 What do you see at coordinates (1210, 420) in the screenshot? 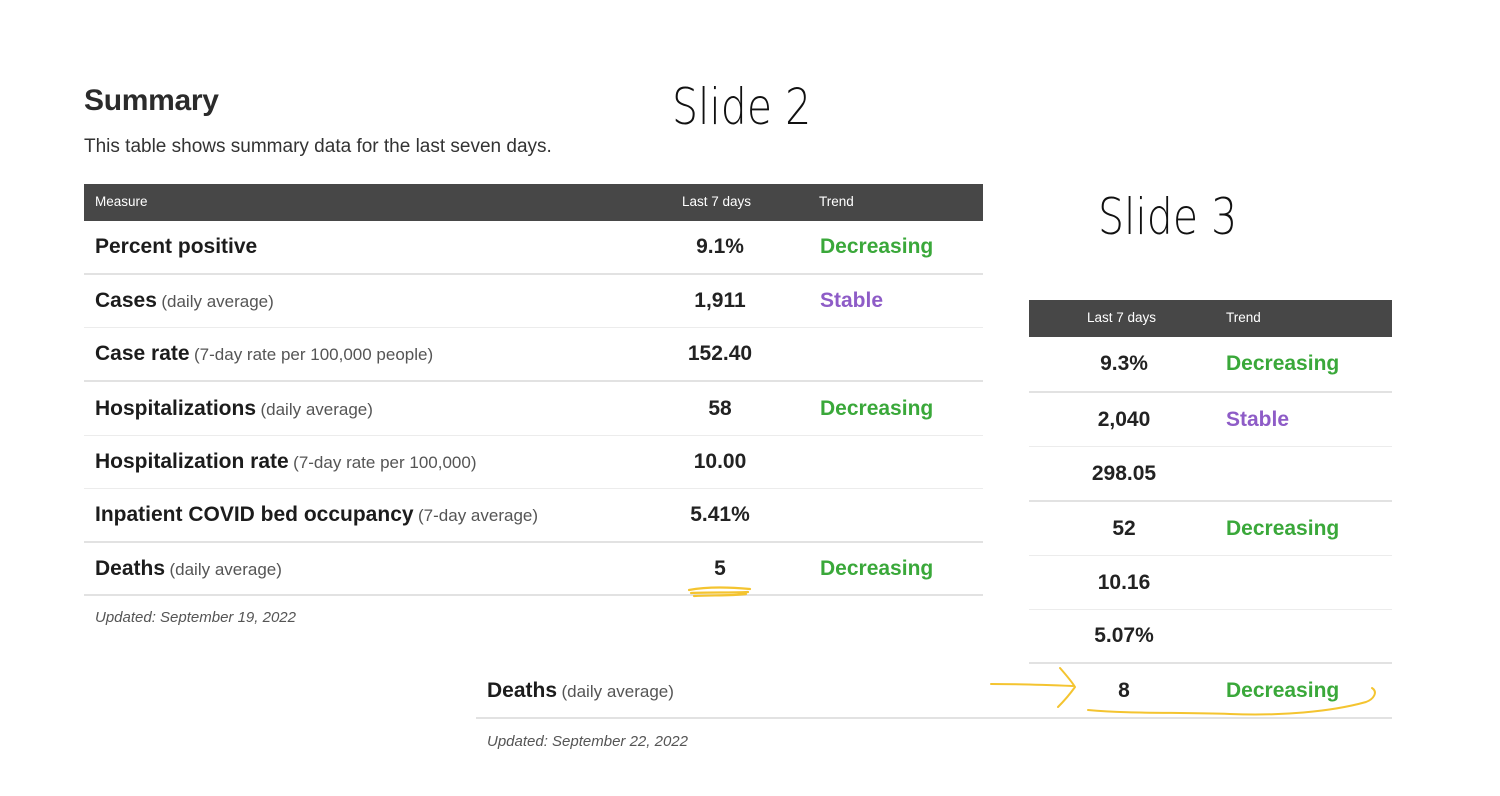
I see `table-row: 2,040 Stable` at bounding box center [1210, 420].